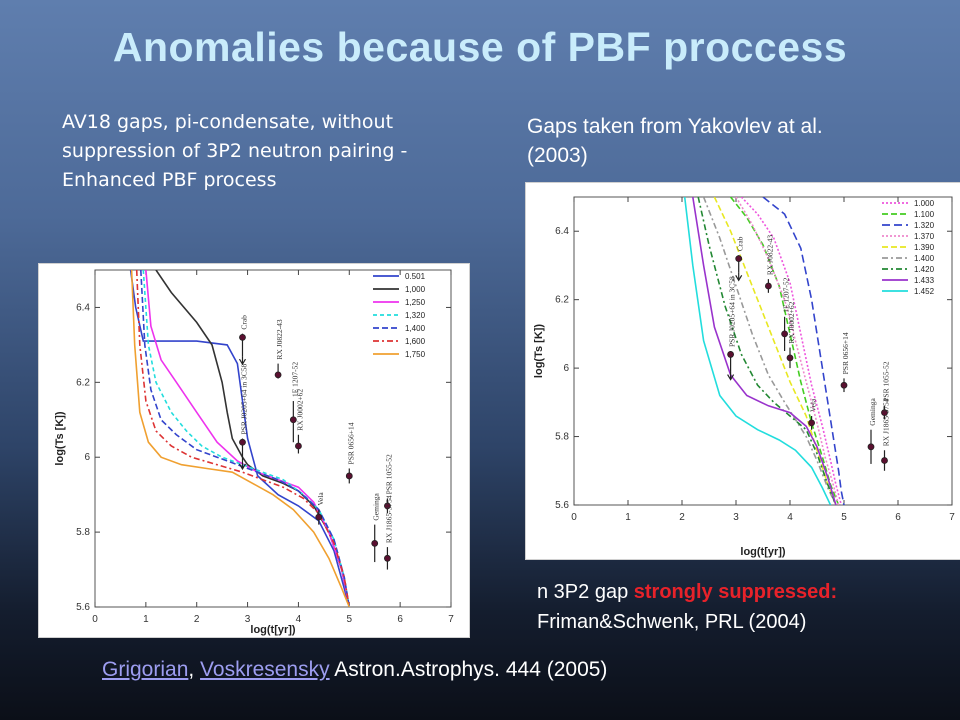 This screenshot has height=720, width=960. I want to click on obs-label: Crab, so click(243, 322).